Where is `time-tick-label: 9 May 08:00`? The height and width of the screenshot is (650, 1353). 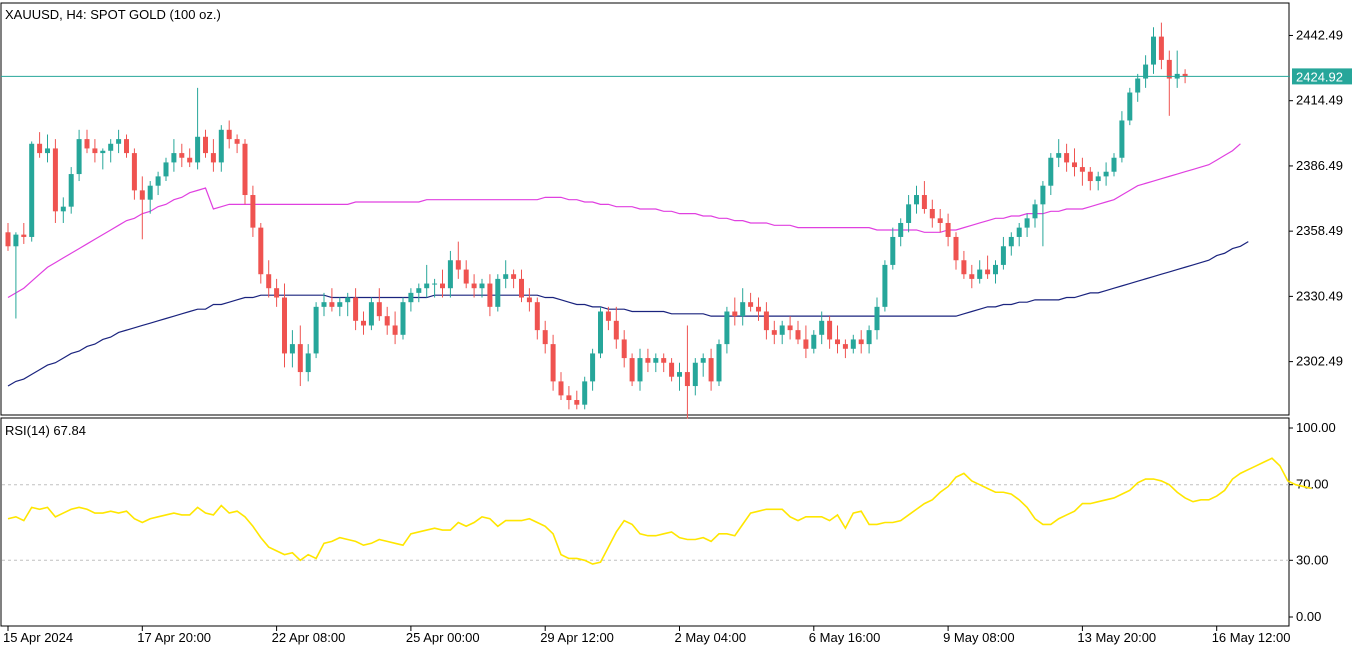
time-tick-label: 9 May 08:00 is located at coordinates (979, 637).